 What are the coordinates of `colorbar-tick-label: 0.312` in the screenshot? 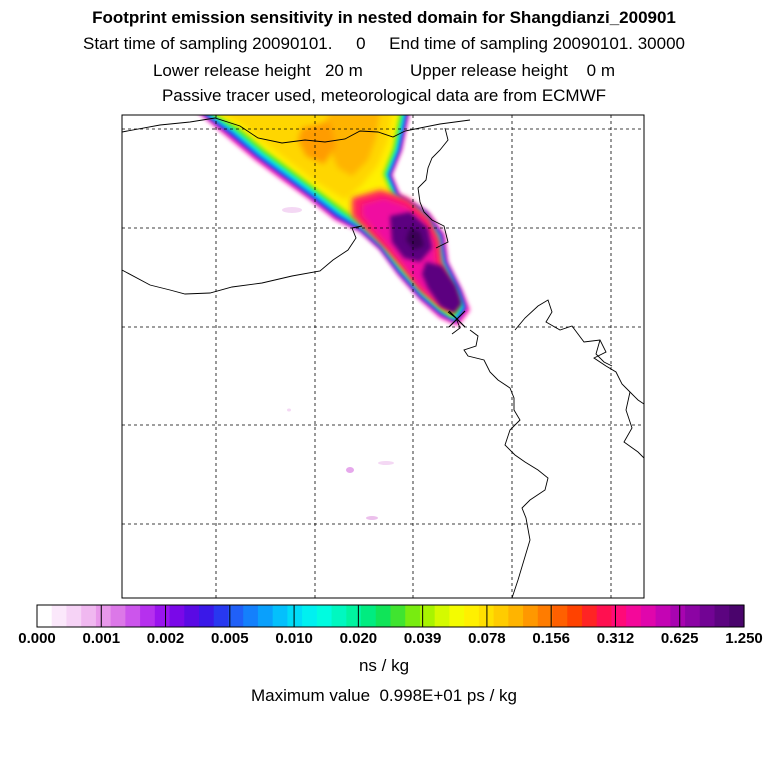 It's located at (615, 638).